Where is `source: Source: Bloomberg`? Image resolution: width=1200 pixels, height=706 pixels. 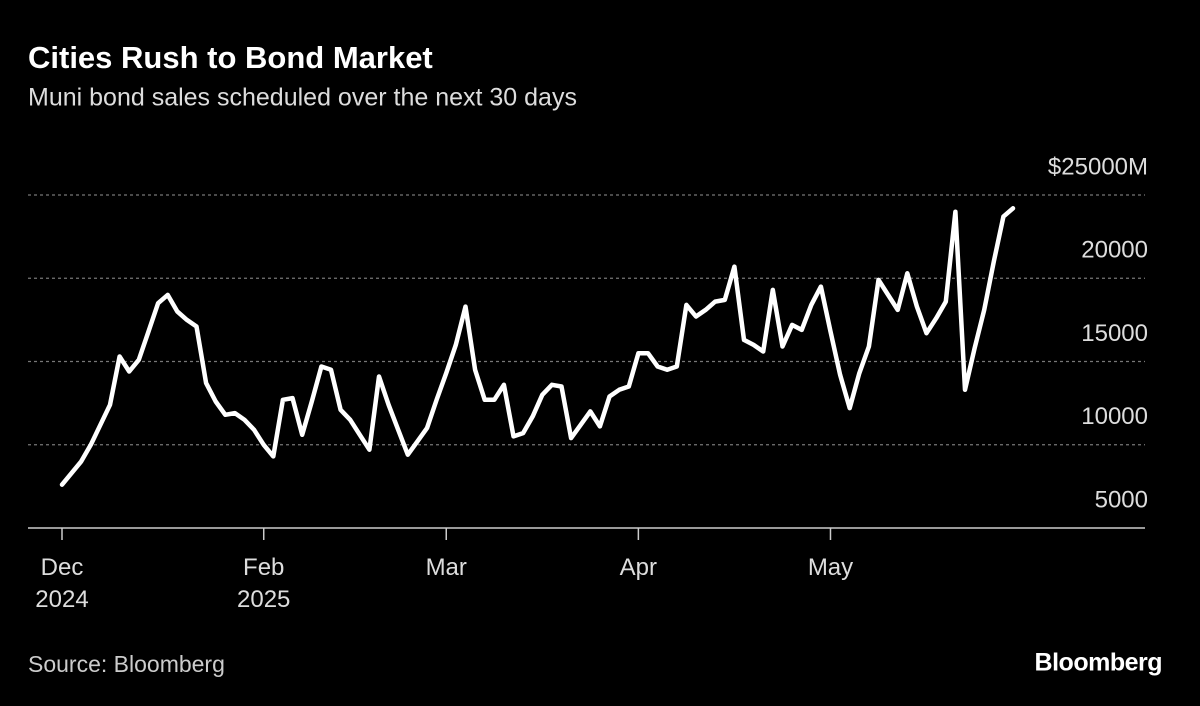 source: Source: Bloomberg is located at coordinates (126, 664).